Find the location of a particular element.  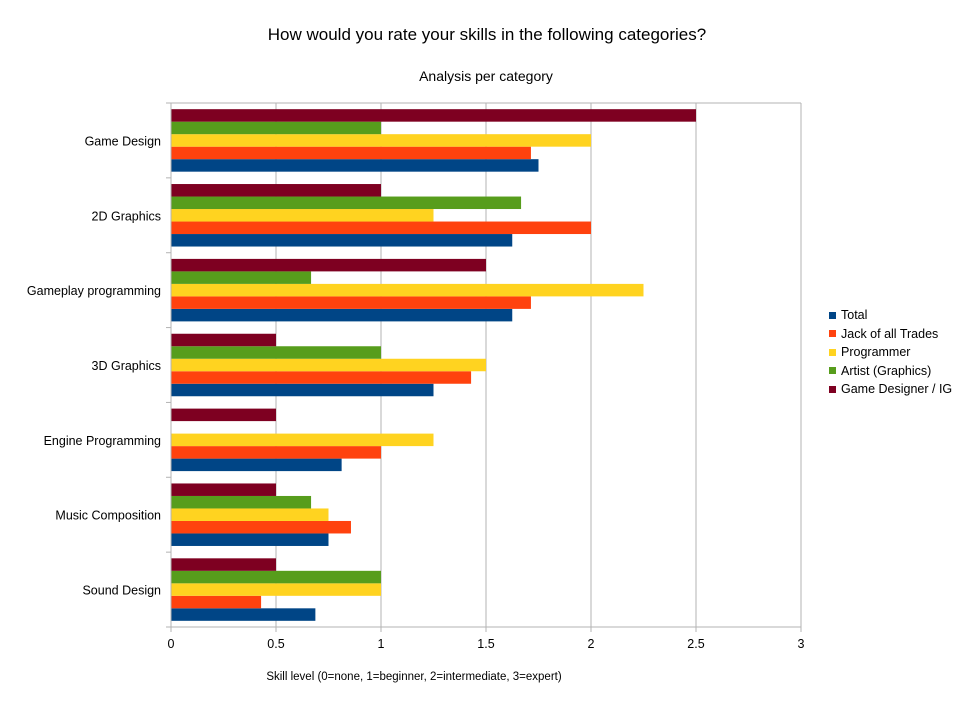

y-tick-label: Sound Design is located at coordinates (121, 591).